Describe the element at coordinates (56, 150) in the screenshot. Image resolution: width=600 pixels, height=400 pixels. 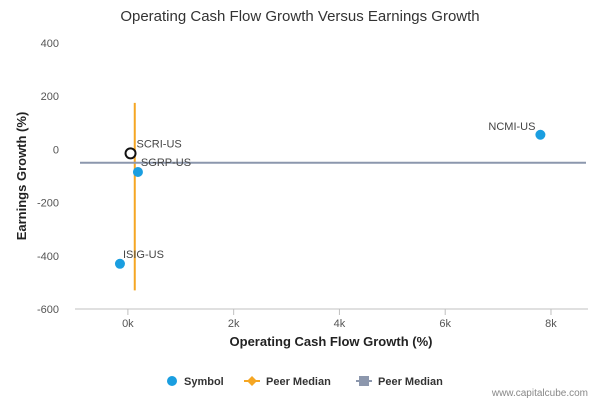
I see `y-tick-label: 0` at that location.